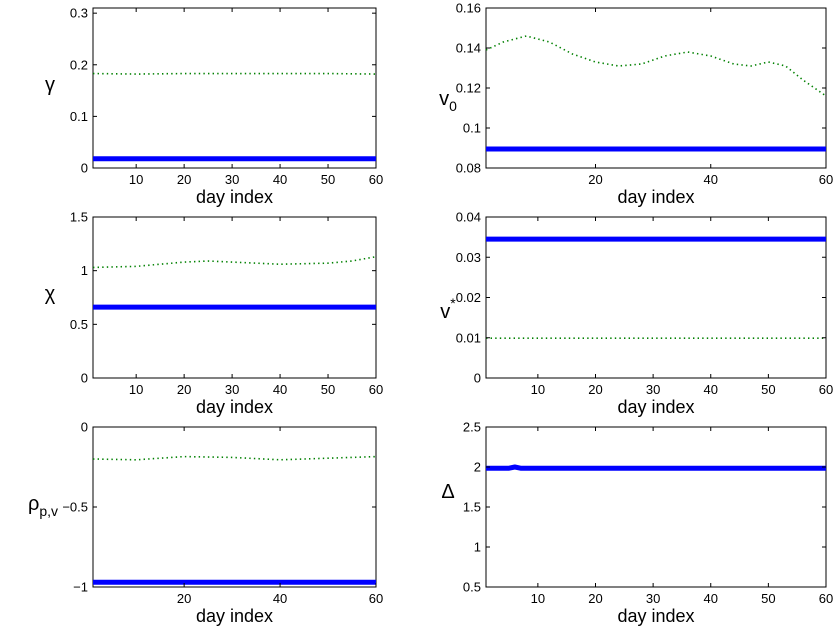 This screenshot has width=838, height=640. I want to click on subplot-1: 10 20 30 40 50 60 0 0.1 0.2 0.3 day index γ, so click(214, 106).